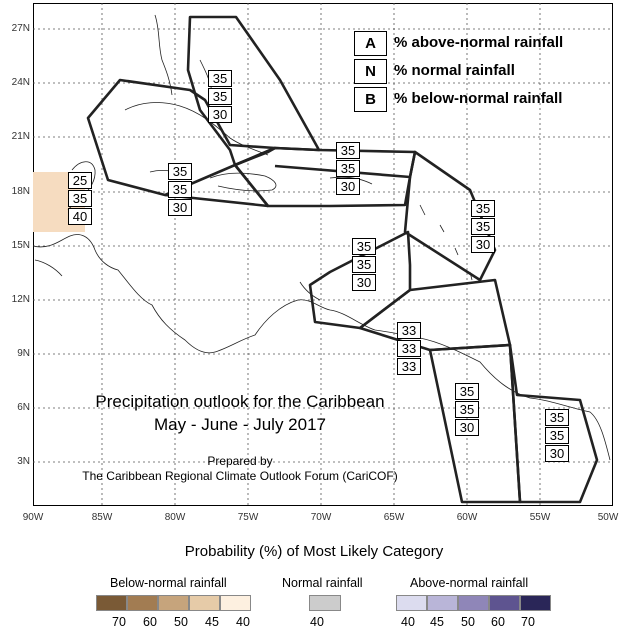  Describe the element at coordinates (478, 98) in the screenshot. I see `key-text-below: % below-normal rainfall` at that location.